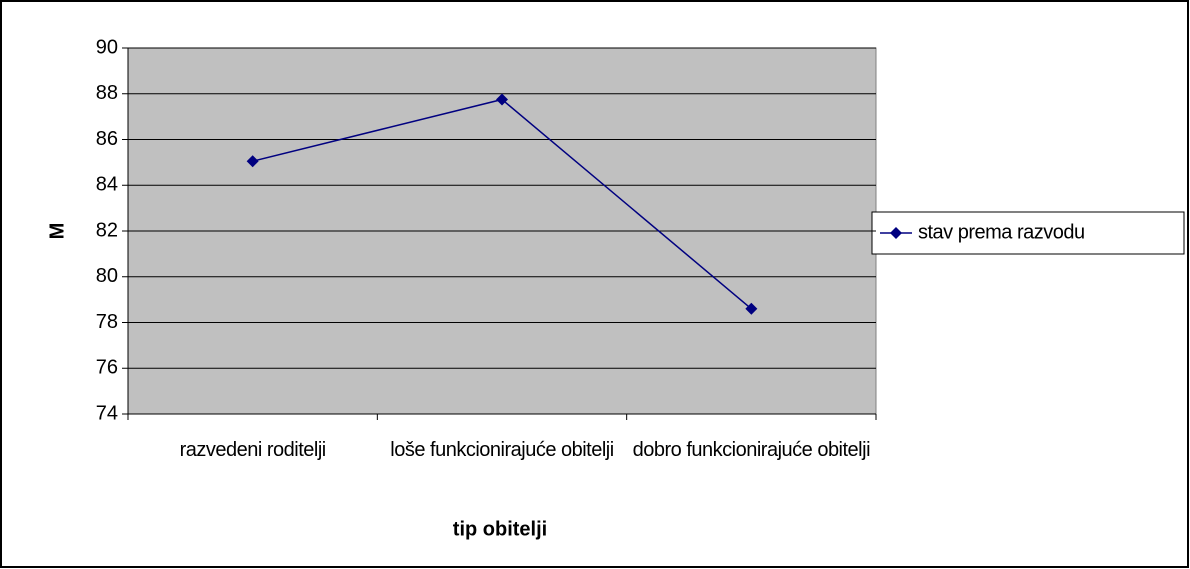 The width and height of the screenshot is (1190, 569). Describe the element at coordinates (500, 529) in the screenshot. I see `x-axis-title: tip obitelji` at that location.